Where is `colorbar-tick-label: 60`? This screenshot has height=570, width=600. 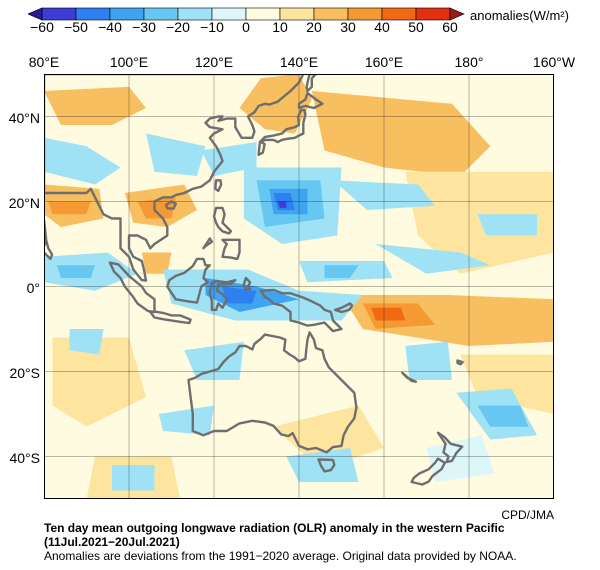
colorbar-tick-label: 60 is located at coordinates (450, 27).